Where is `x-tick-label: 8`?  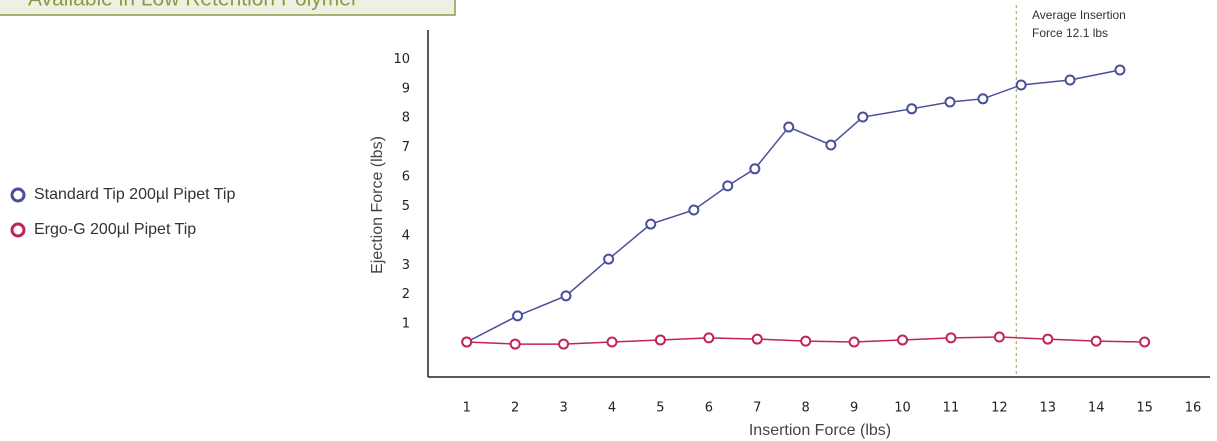
x-tick-label: 8 is located at coordinates (806, 408).